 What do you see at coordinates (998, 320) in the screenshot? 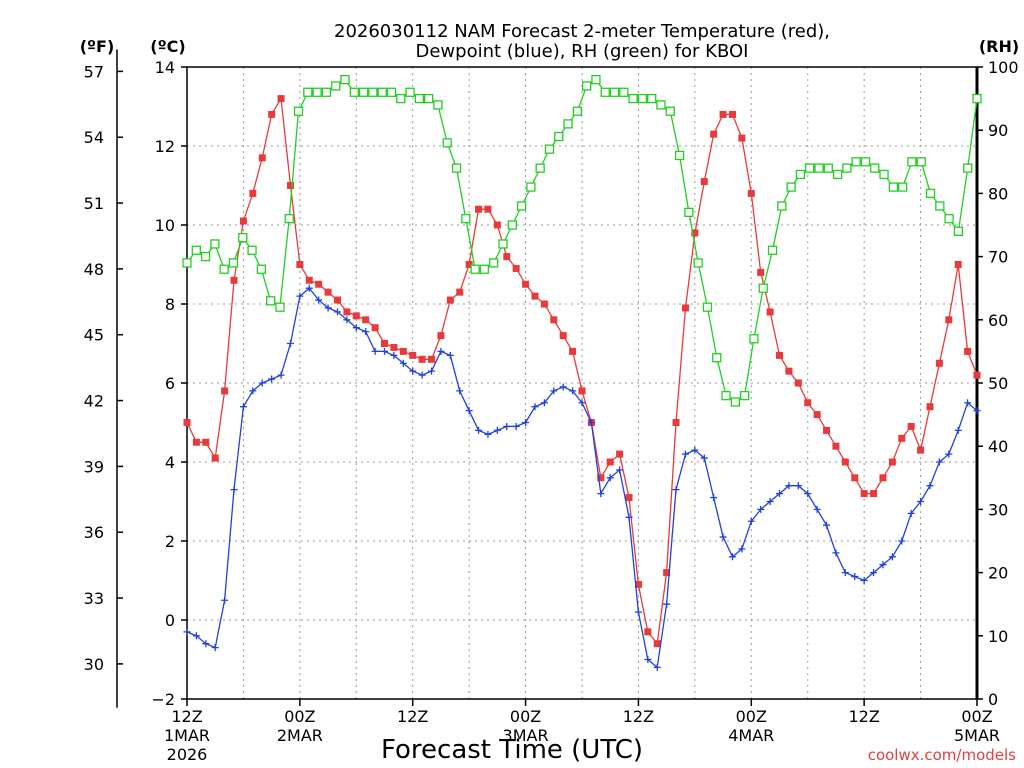
I see `rh-tick-label: 60` at bounding box center [998, 320].